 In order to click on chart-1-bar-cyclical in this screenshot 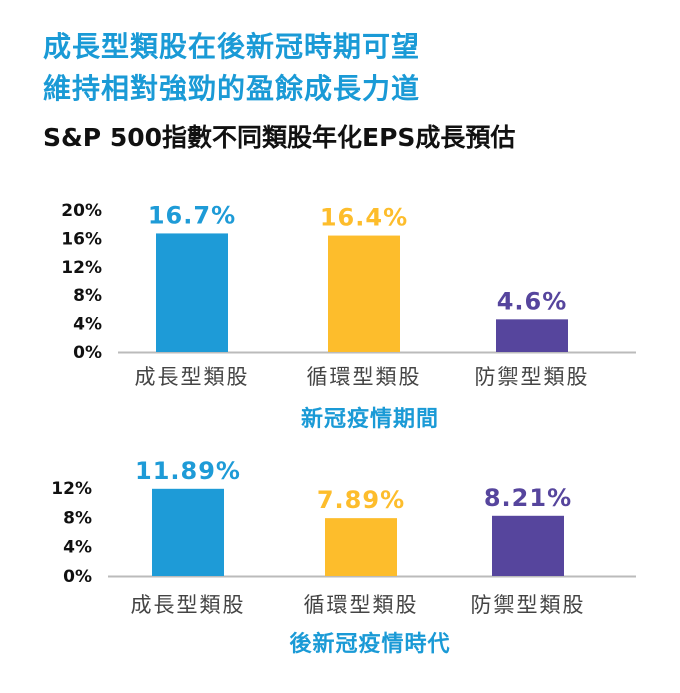, I will do `click(364, 293)`.